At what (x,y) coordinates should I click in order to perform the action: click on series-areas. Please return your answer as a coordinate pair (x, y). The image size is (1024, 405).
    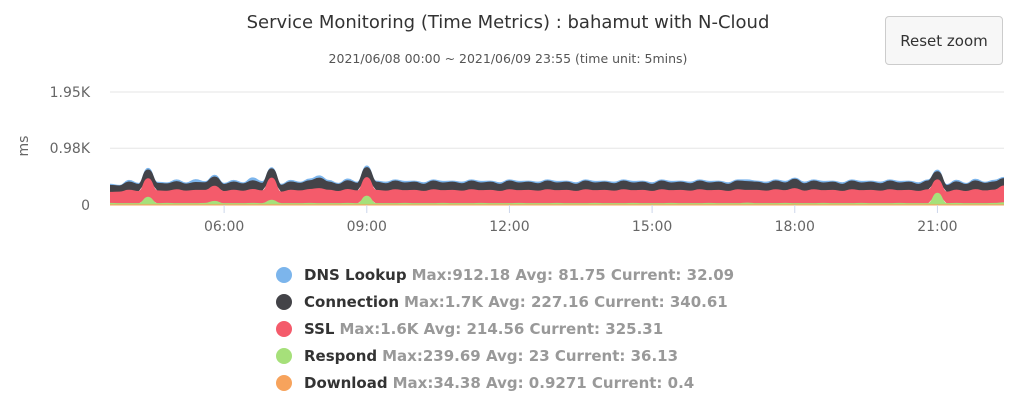
    Looking at the image, I should click on (557, 185).